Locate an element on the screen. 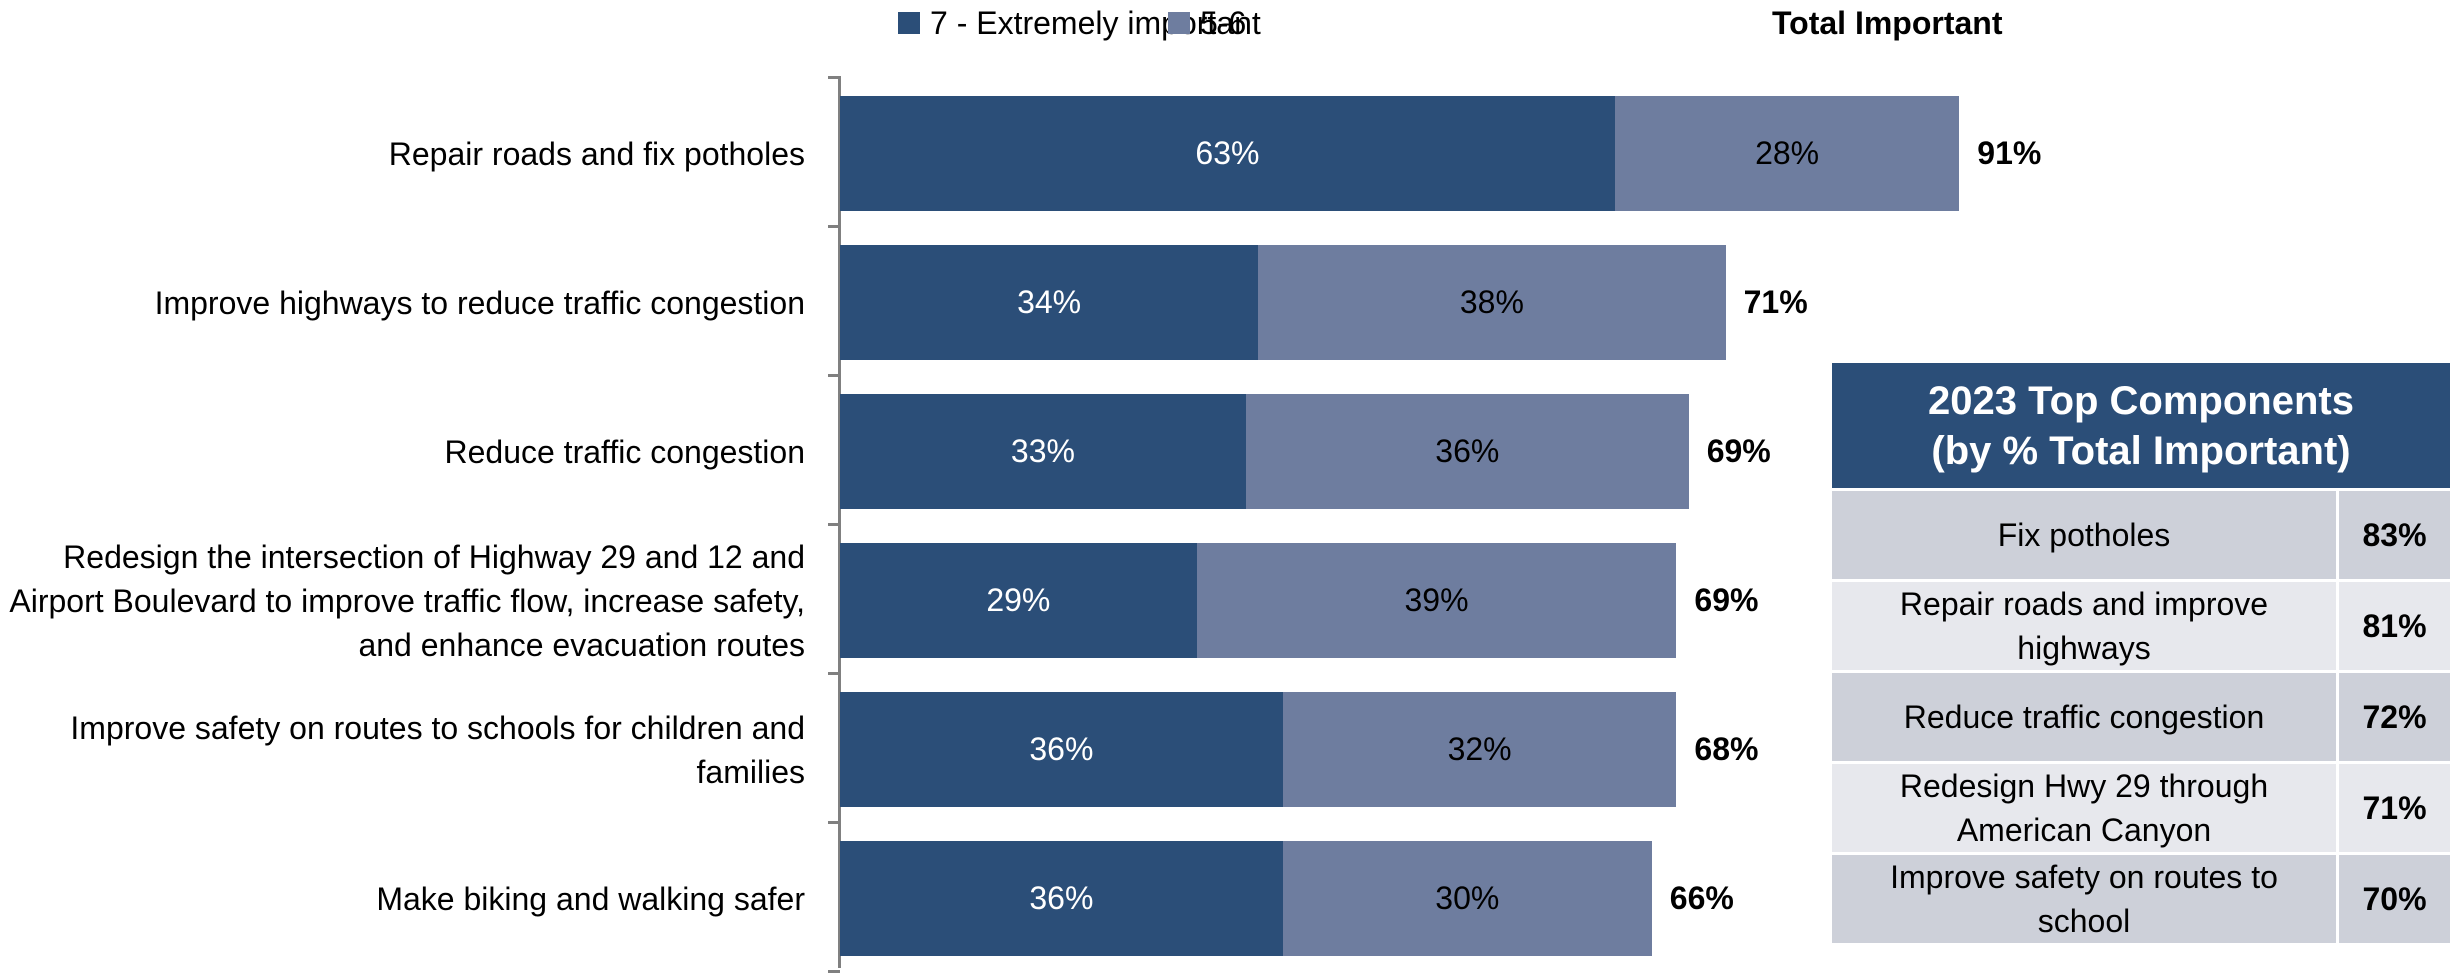  panel-row: Improve safety on routes to school 70% is located at coordinates (2141, 897).